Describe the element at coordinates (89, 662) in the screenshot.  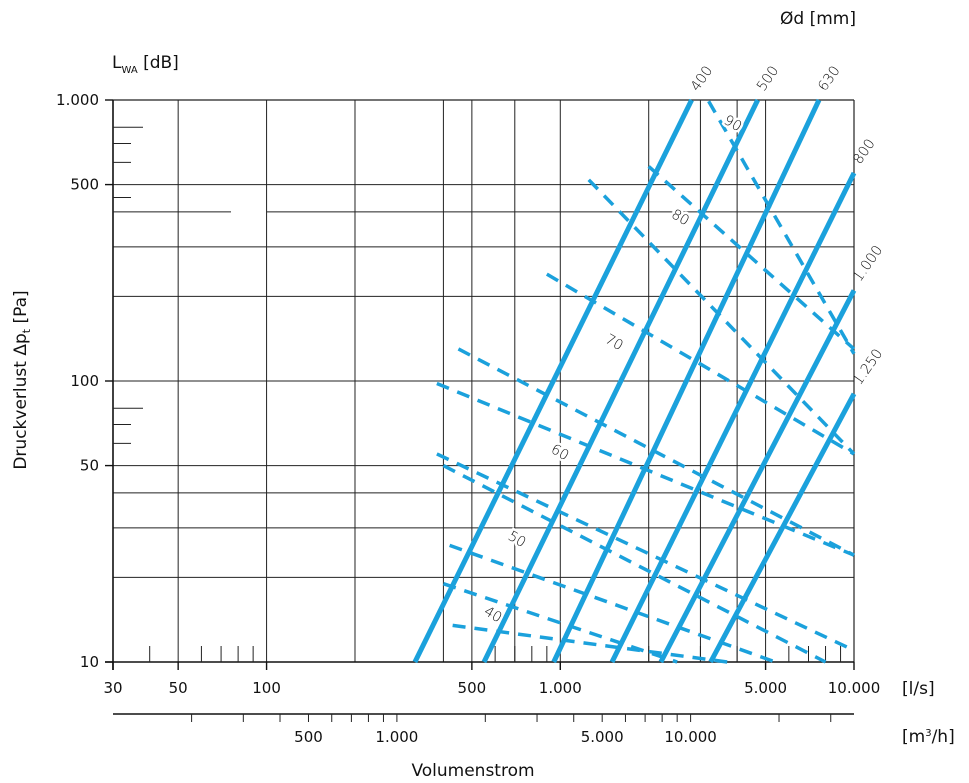
I see `y-tick-label: 10` at that location.